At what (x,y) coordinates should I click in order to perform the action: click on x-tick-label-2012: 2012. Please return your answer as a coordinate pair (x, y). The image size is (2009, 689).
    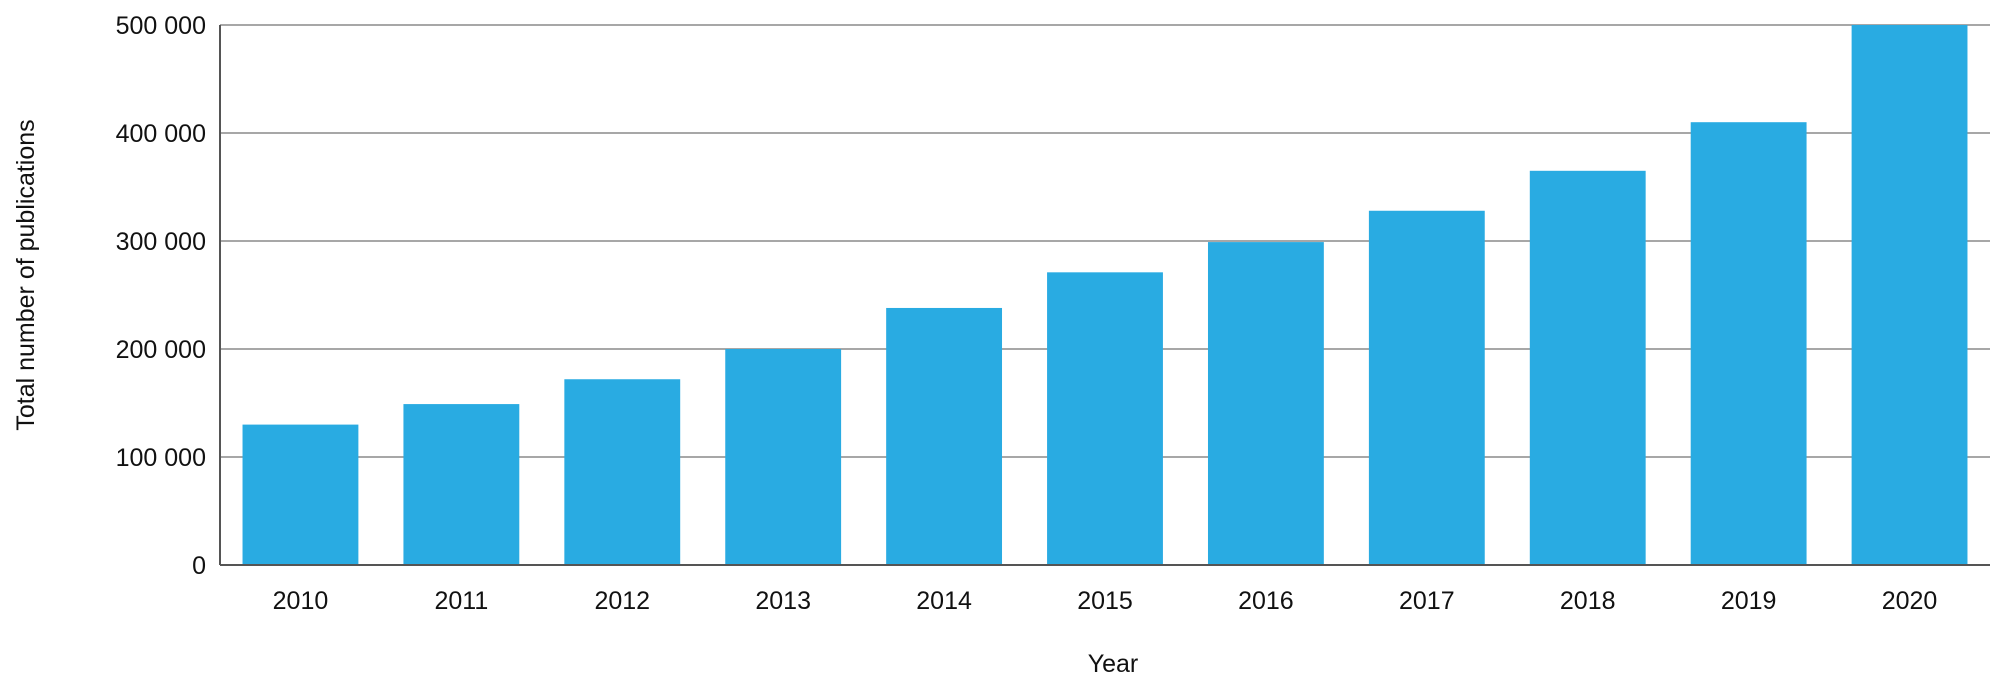
    Looking at the image, I should click on (622, 601).